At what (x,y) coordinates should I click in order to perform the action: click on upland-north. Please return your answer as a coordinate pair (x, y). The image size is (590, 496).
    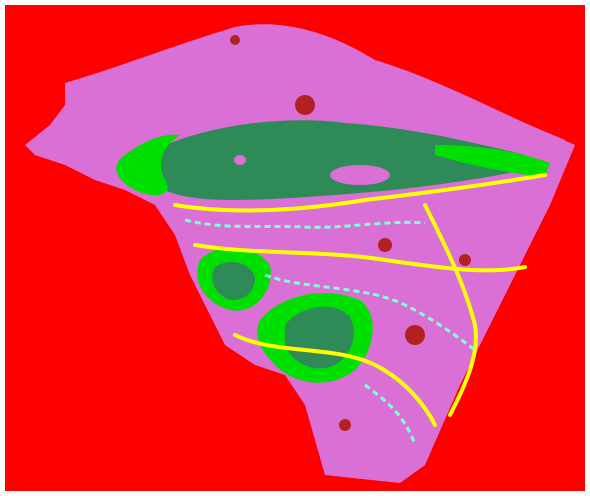
    Looking at the image, I should click on (340, 108).